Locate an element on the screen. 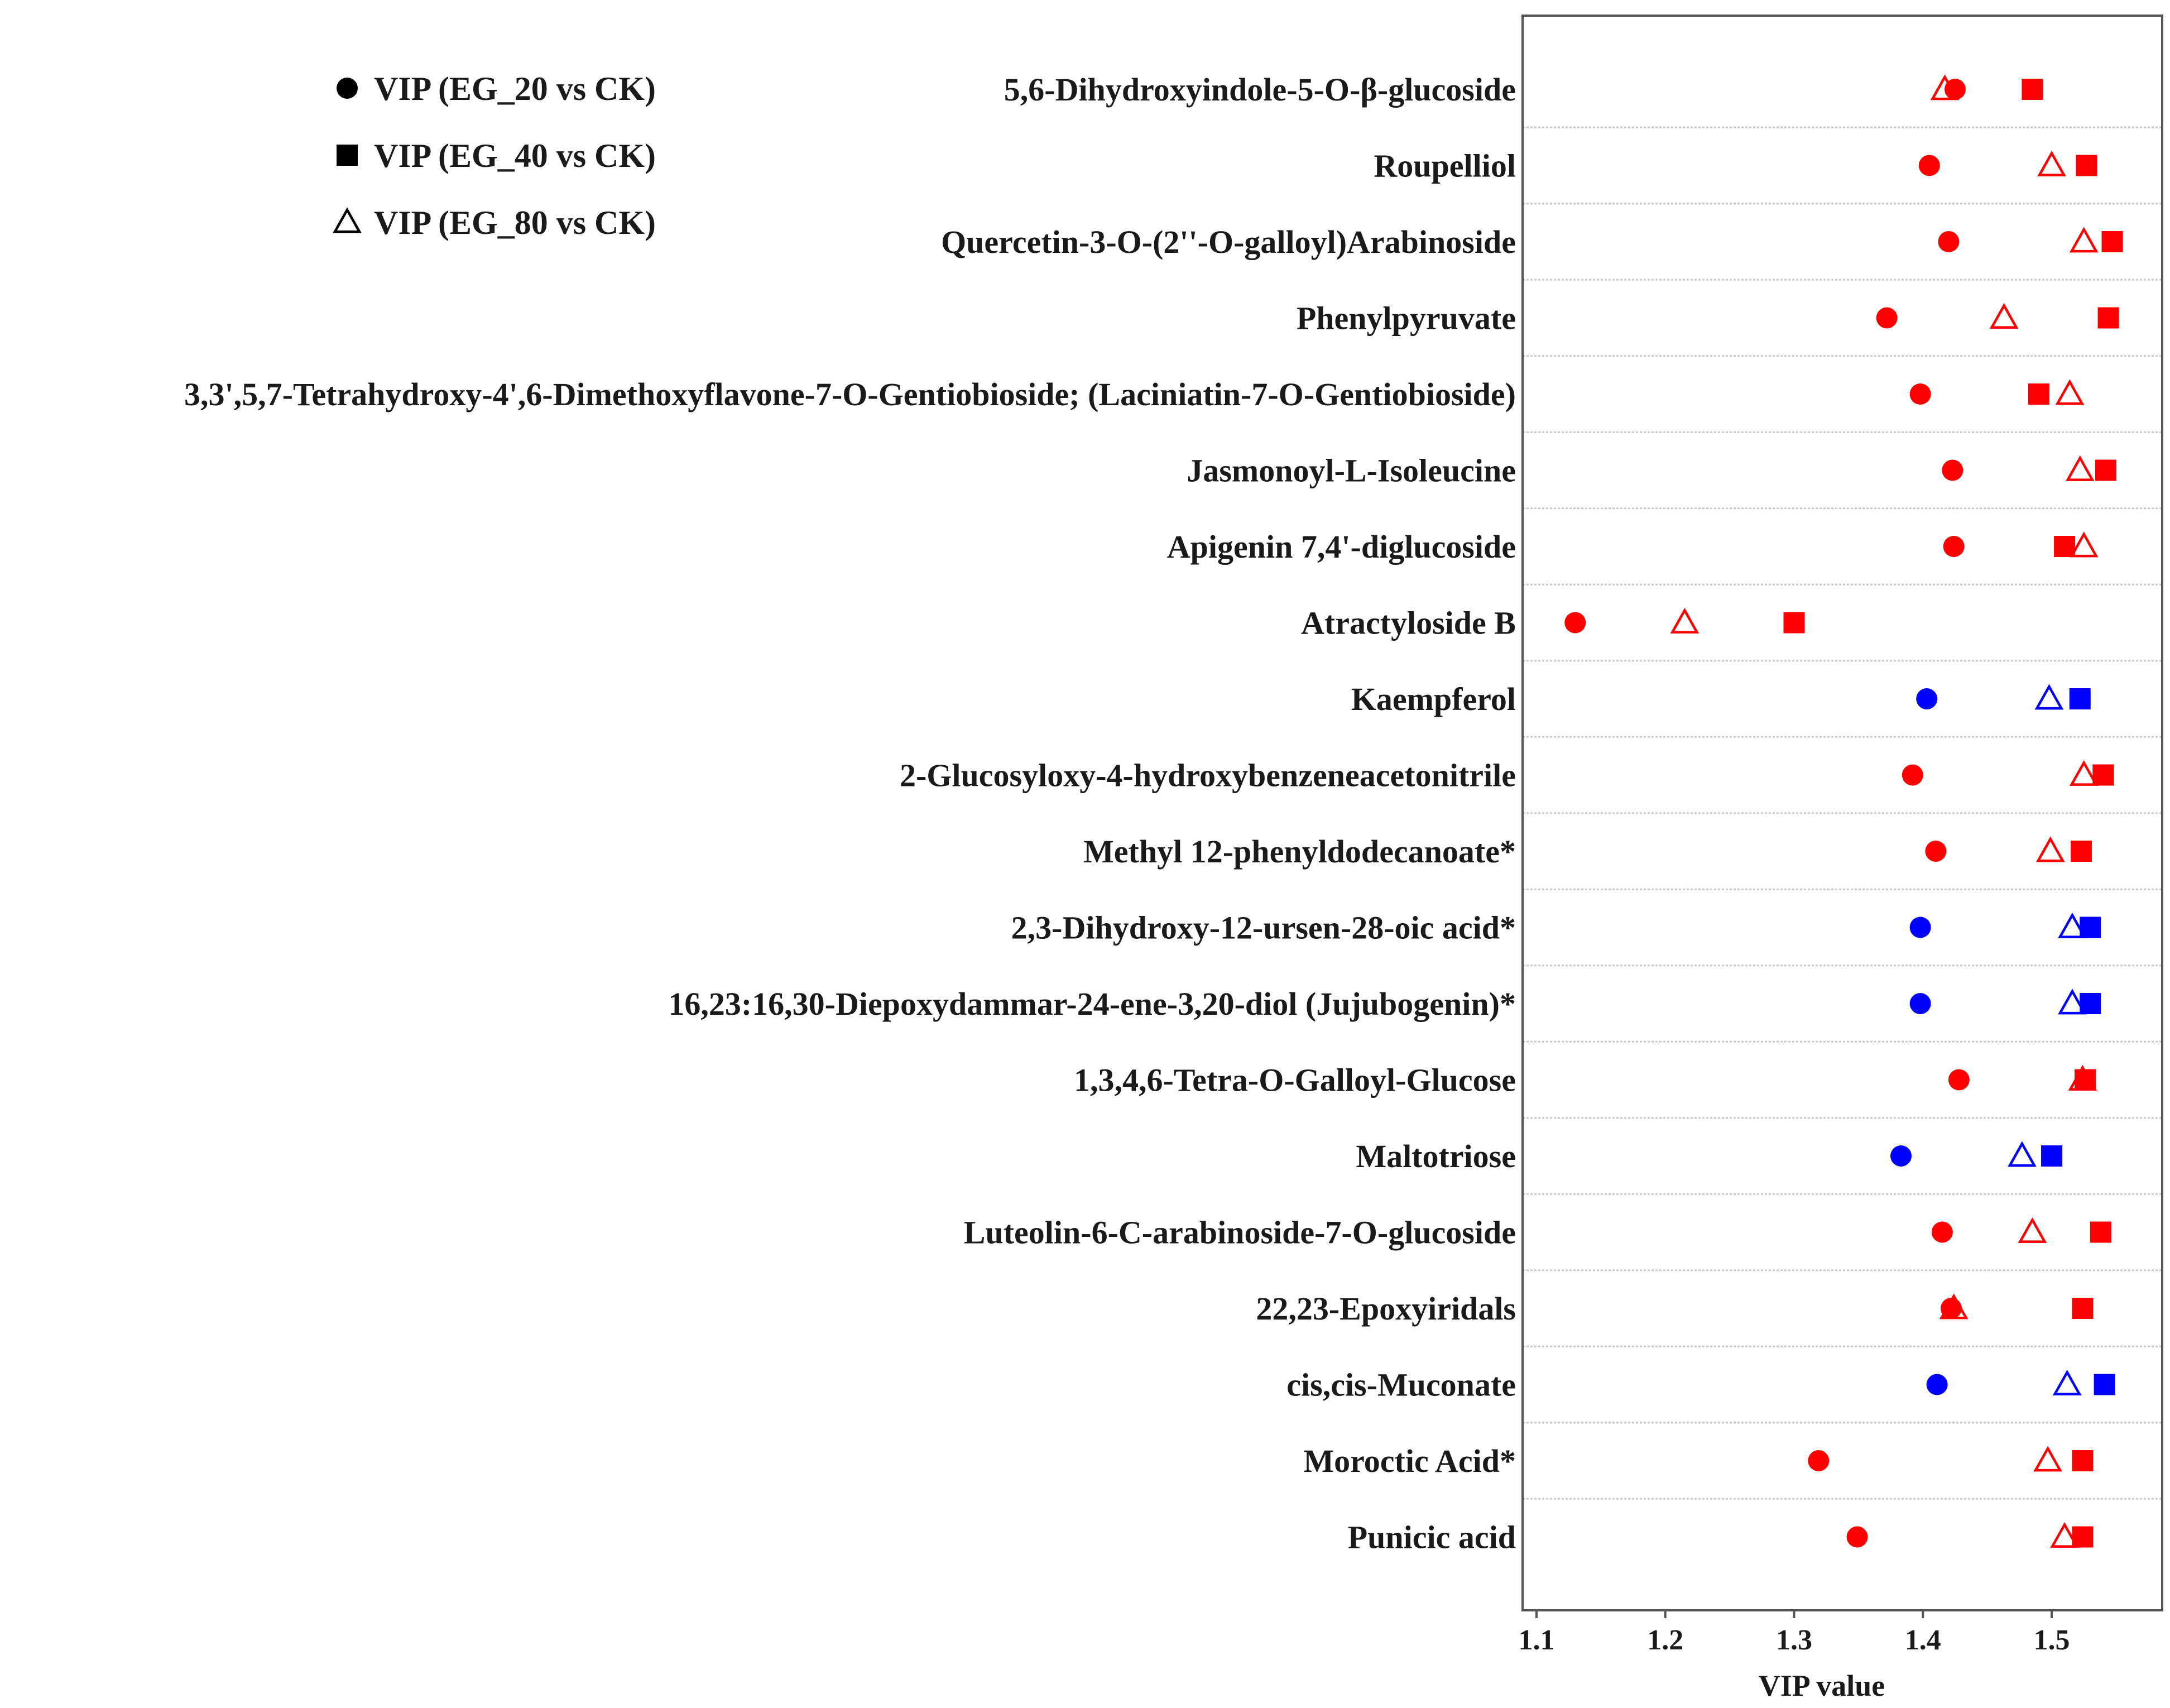  row-label: Methyl 12-phenyldodecanoate* is located at coordinates (1299, 851).